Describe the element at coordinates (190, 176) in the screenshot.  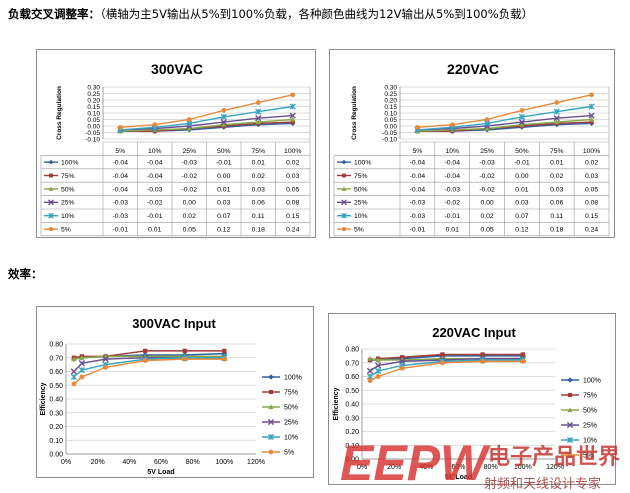
I see `table-cell: -0.02` at that location.